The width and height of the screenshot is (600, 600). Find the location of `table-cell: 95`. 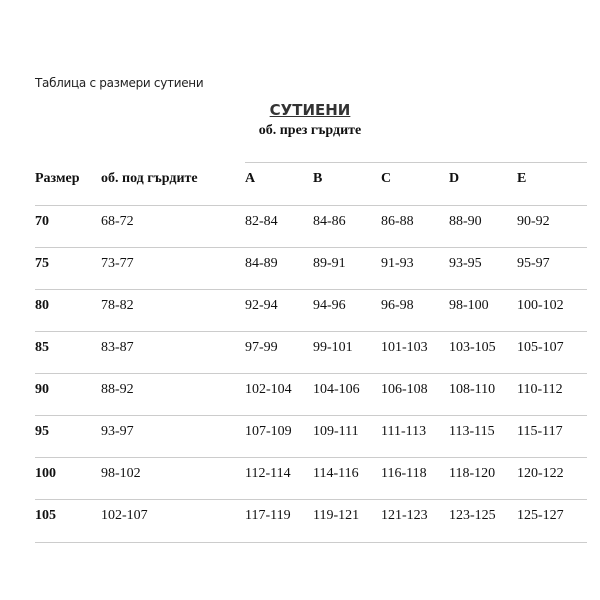

table-cell: 95 is located at coordinates (42, 431).